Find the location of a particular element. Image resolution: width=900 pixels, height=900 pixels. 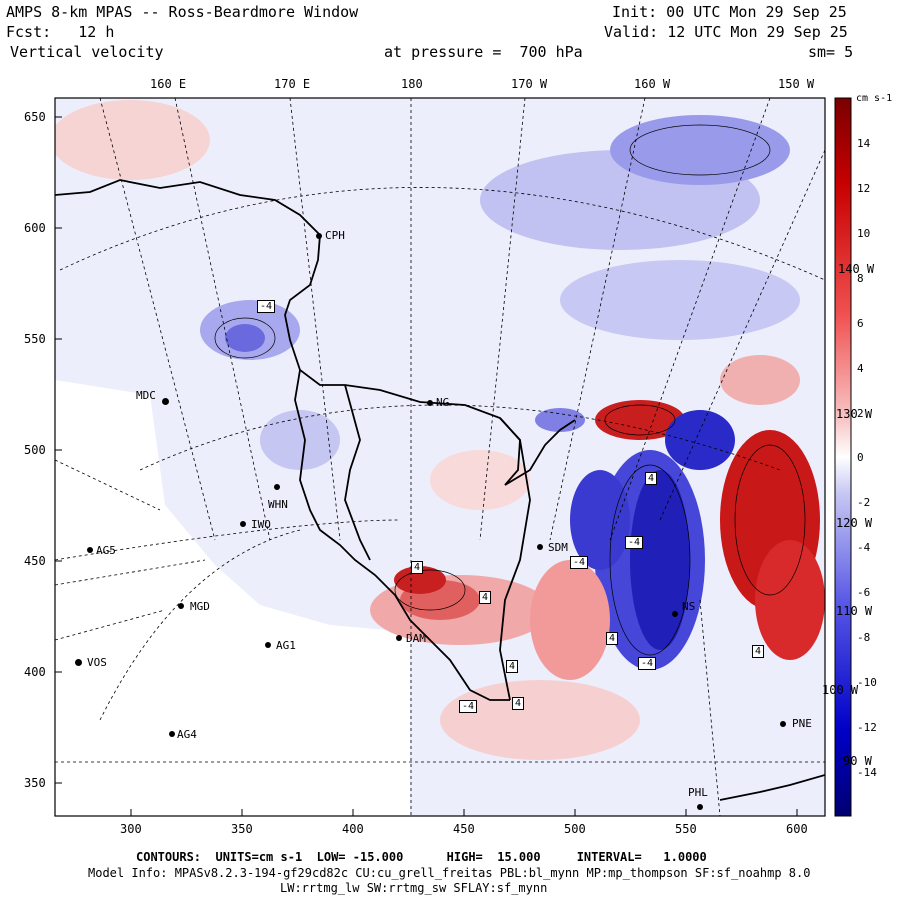

colorbar-label: 4 is located at coordinates (860, 368).